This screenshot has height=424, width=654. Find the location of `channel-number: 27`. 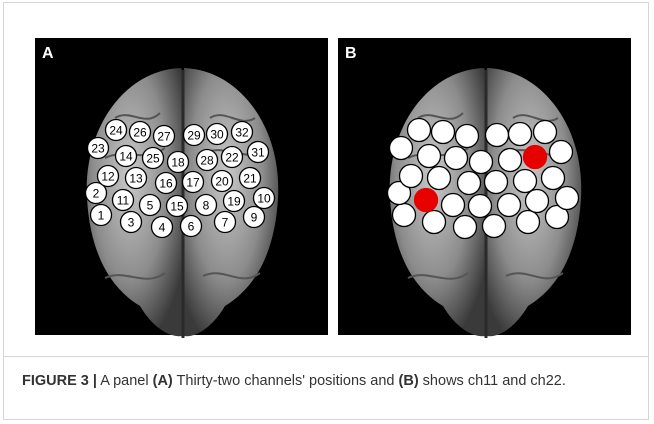

channel-number: 27 is located at coordinates (164, 137).